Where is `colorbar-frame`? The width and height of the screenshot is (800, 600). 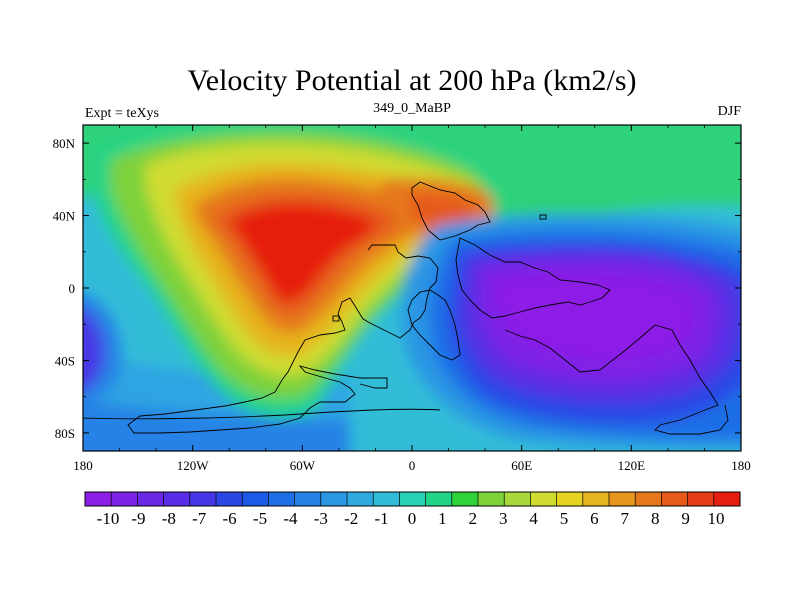 colorbar-frame is located at coordinates (412, 499).